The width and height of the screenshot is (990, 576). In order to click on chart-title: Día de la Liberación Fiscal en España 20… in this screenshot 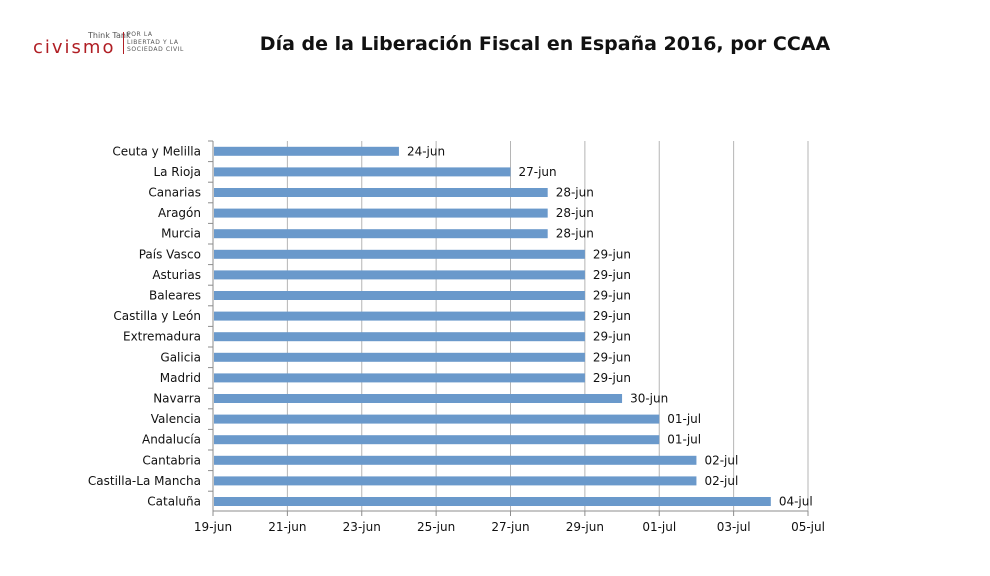, I will do `click(545, 44)`.